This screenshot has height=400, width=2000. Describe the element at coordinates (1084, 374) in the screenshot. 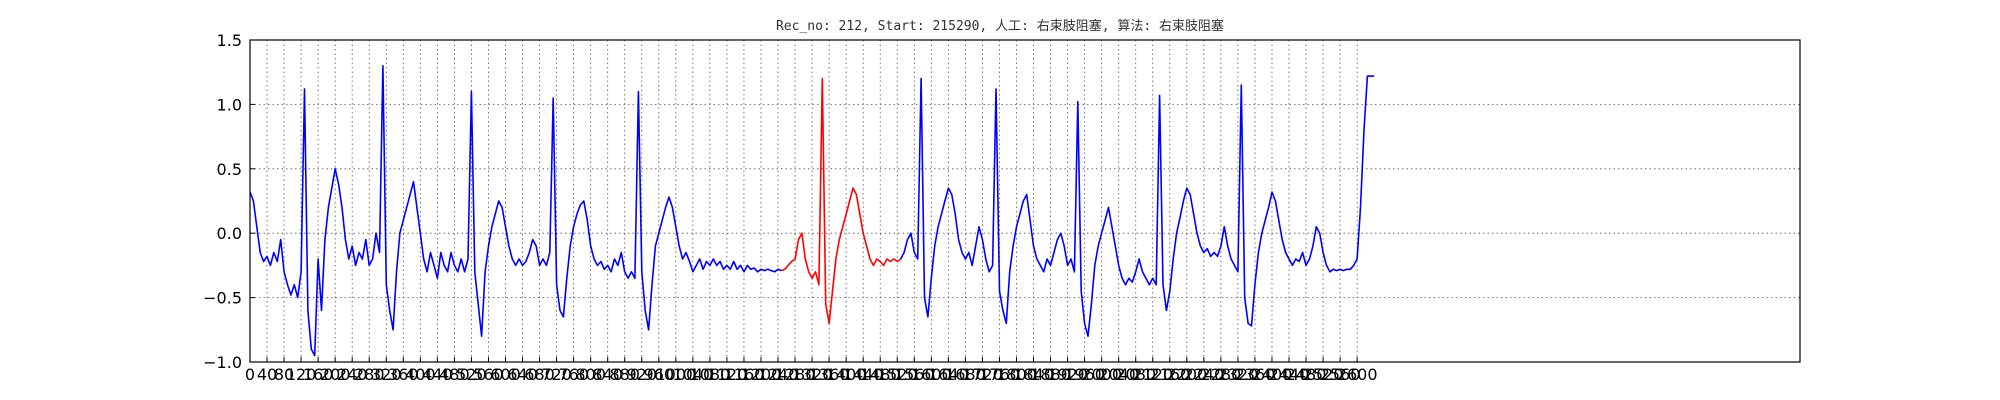

I see `x-tick-label: 1960` at that location.